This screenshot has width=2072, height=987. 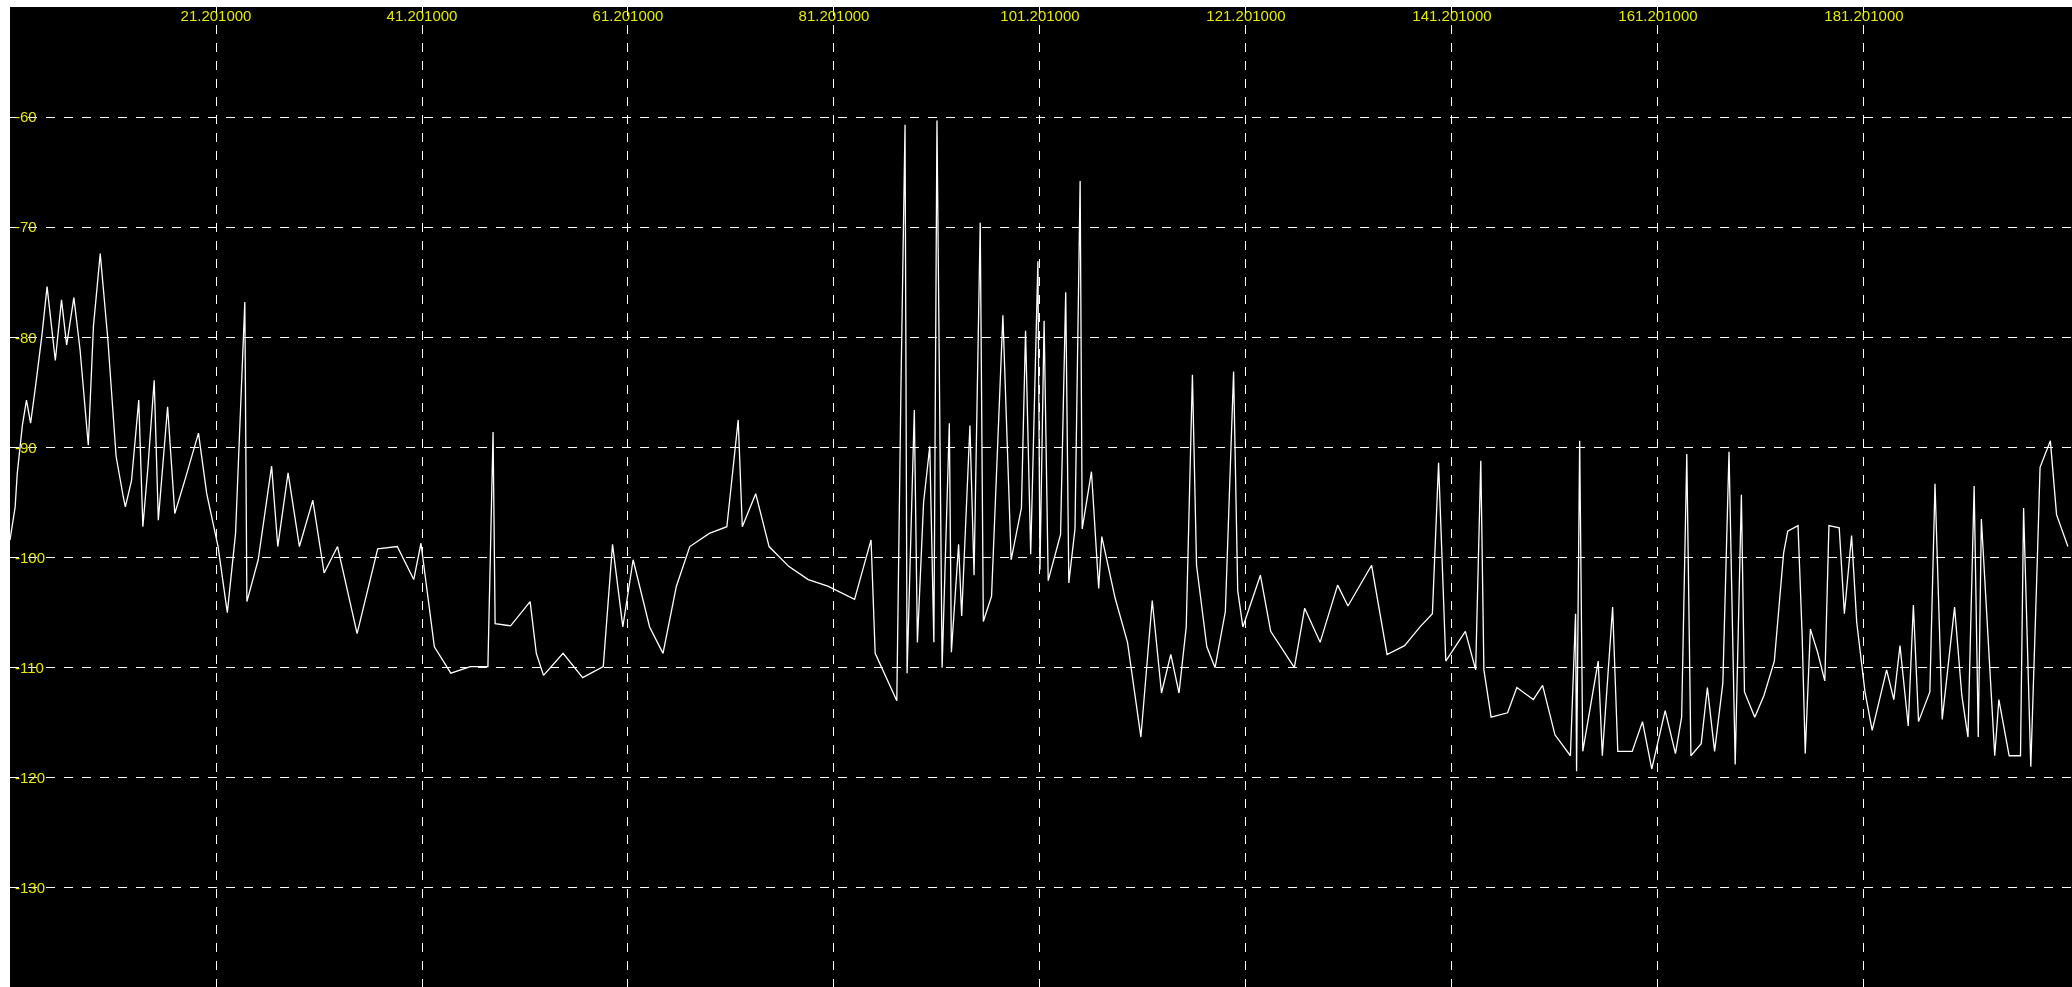 I want to click on y-tick-label: -100, so click(x=30, y=557).